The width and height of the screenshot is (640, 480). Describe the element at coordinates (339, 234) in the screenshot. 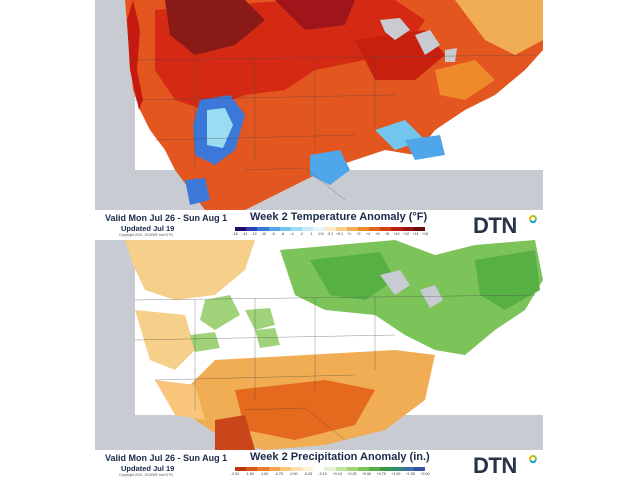

I see `legend-tick-label: +0.1` at that location.